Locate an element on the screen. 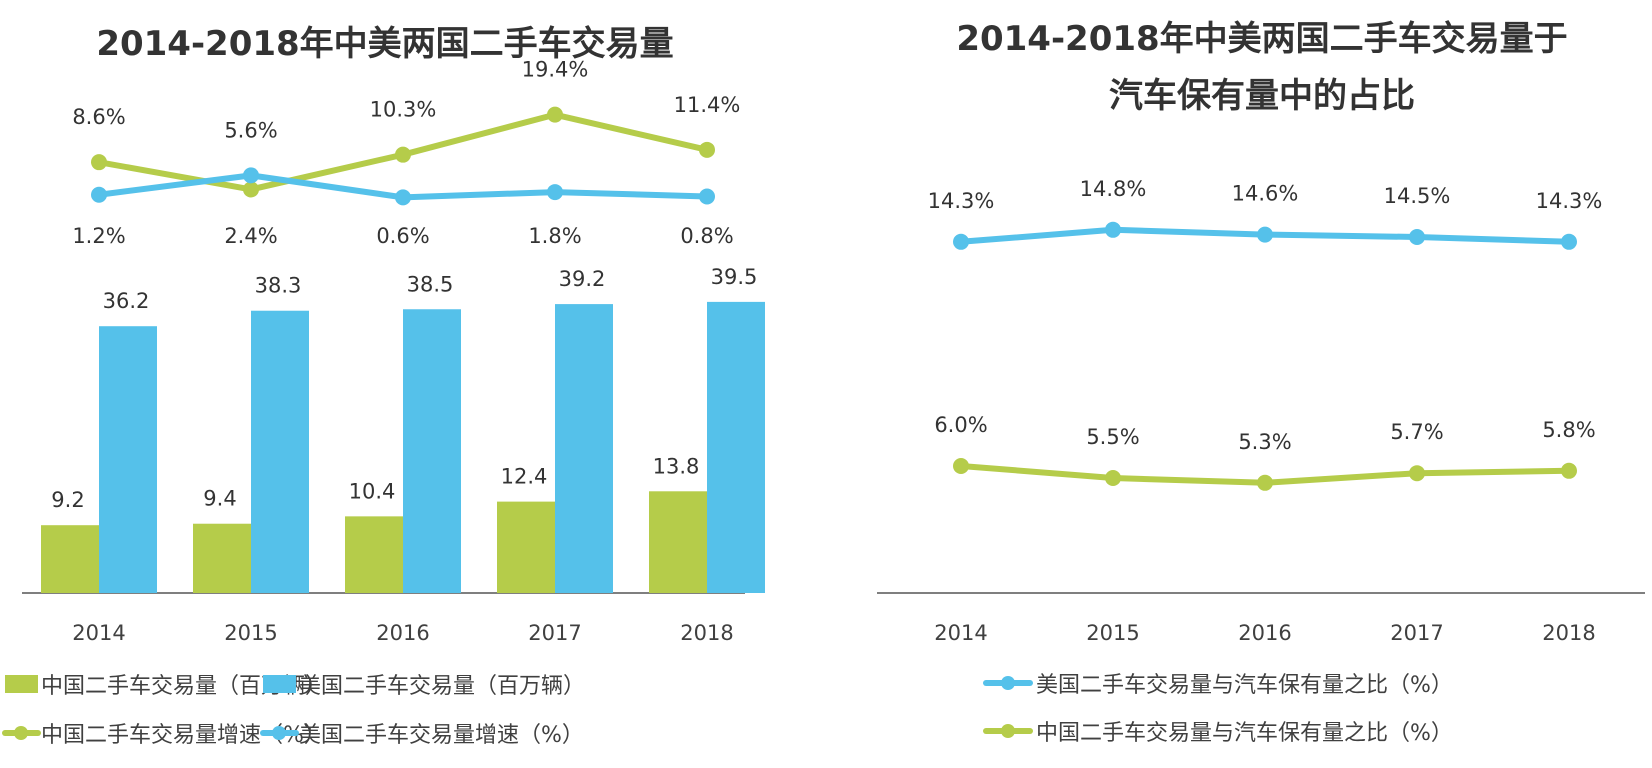 This screenshot has width=1652, height=768. right-chart-title-line-2: 汽车保有量中的占比 is located at coordinates (1262, 96).